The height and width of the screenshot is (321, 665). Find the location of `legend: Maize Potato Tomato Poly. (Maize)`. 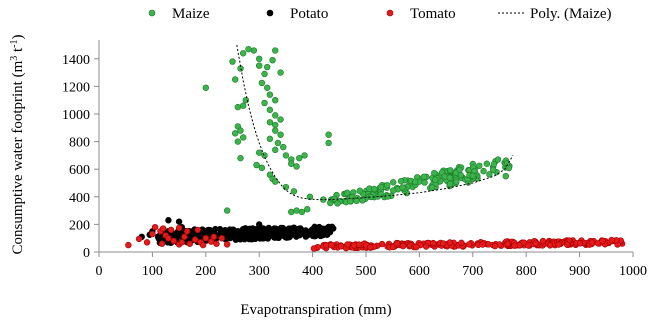

legend: Maize Potato Tomato Poly. (Maize) is located at coordinates (380, 14).